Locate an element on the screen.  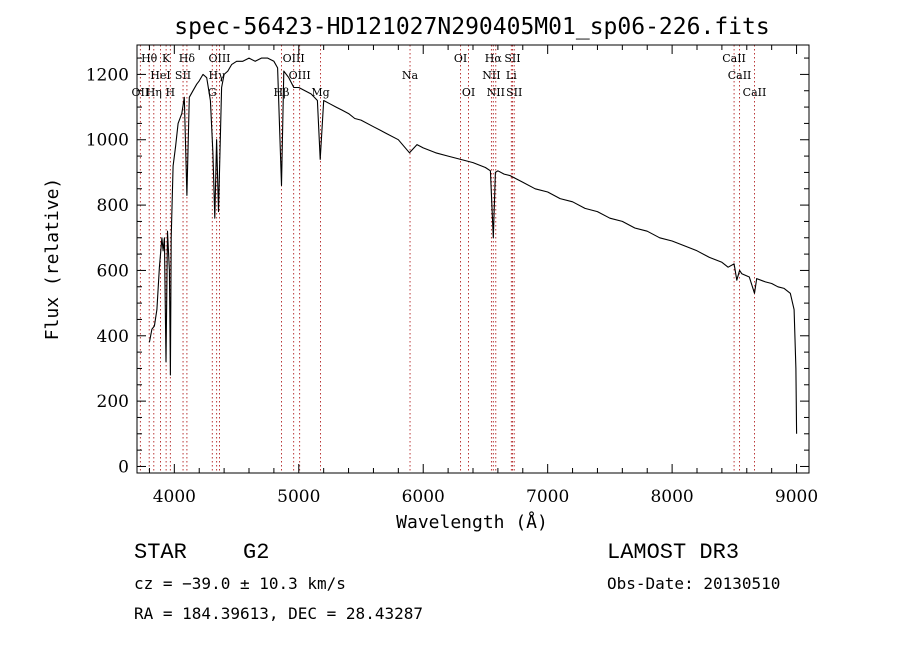
observation-date: Obs-Date: 20130510 is located at coordinates (694, 583).